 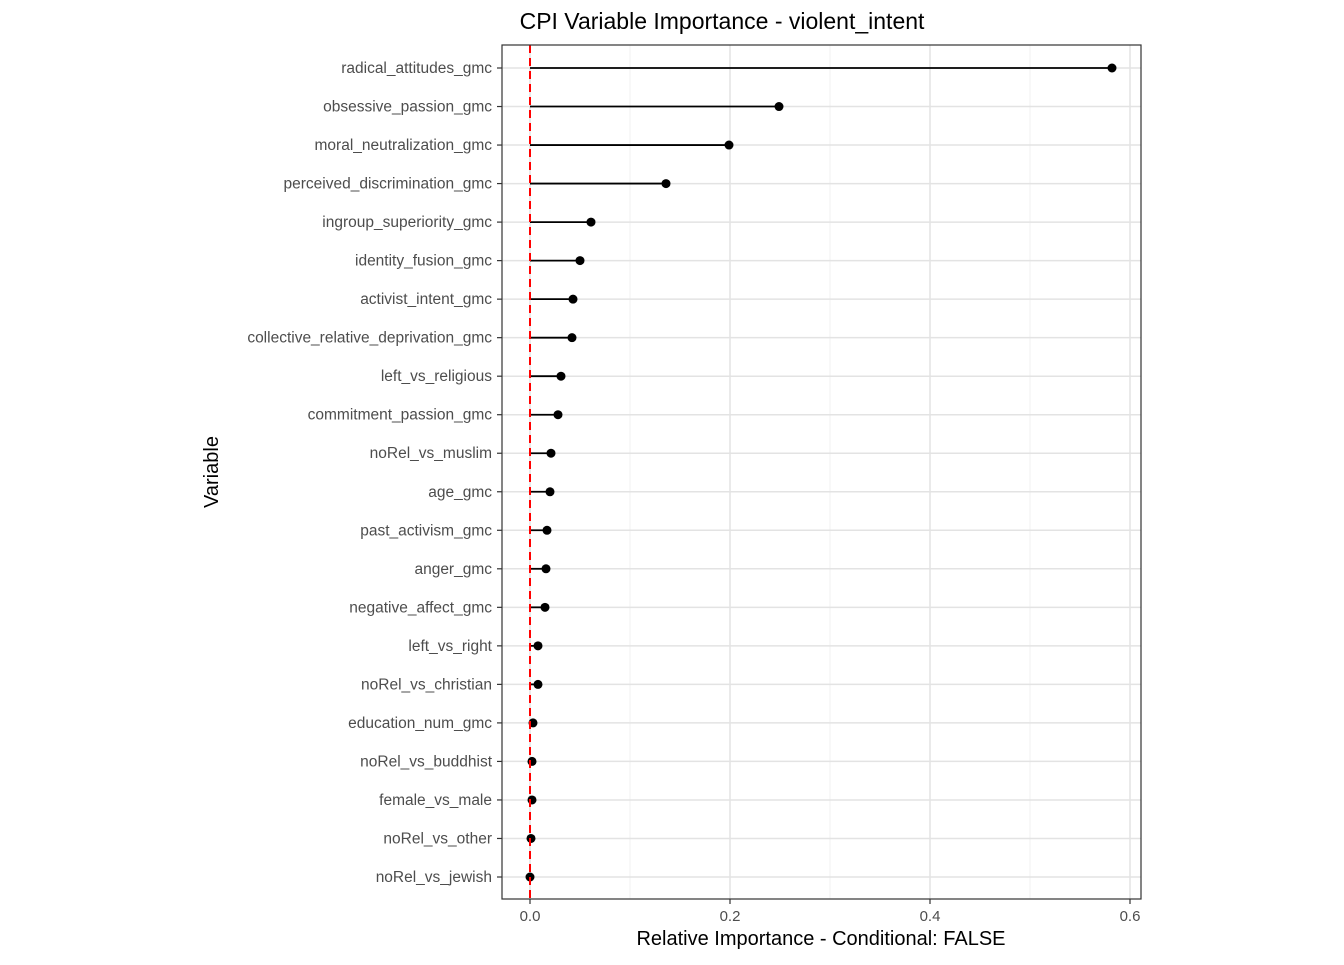 I want to click on y-tick-label: noRel_vs_muslim, so click(x=431, y=453).